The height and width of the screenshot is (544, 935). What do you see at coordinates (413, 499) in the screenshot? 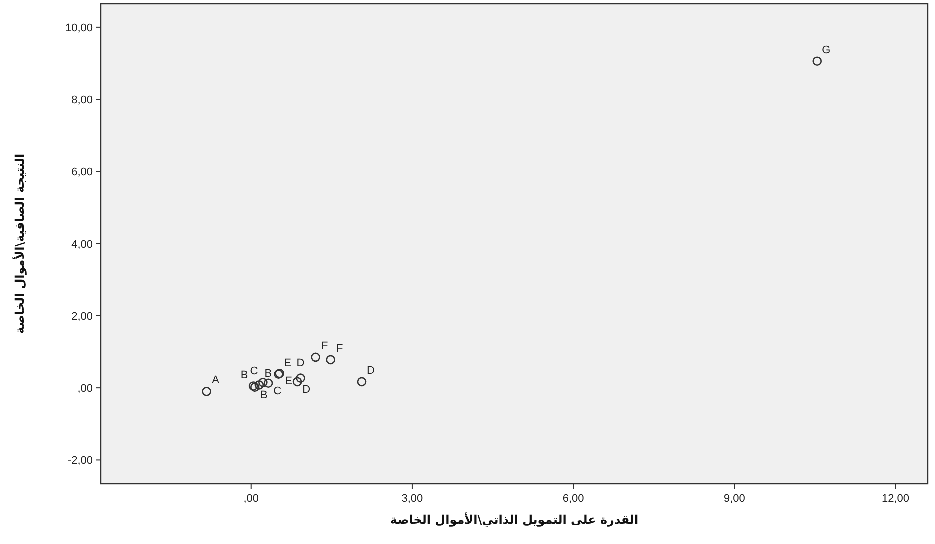
I see `x-tick-label: 3,00` at bounding box center [413, 499].